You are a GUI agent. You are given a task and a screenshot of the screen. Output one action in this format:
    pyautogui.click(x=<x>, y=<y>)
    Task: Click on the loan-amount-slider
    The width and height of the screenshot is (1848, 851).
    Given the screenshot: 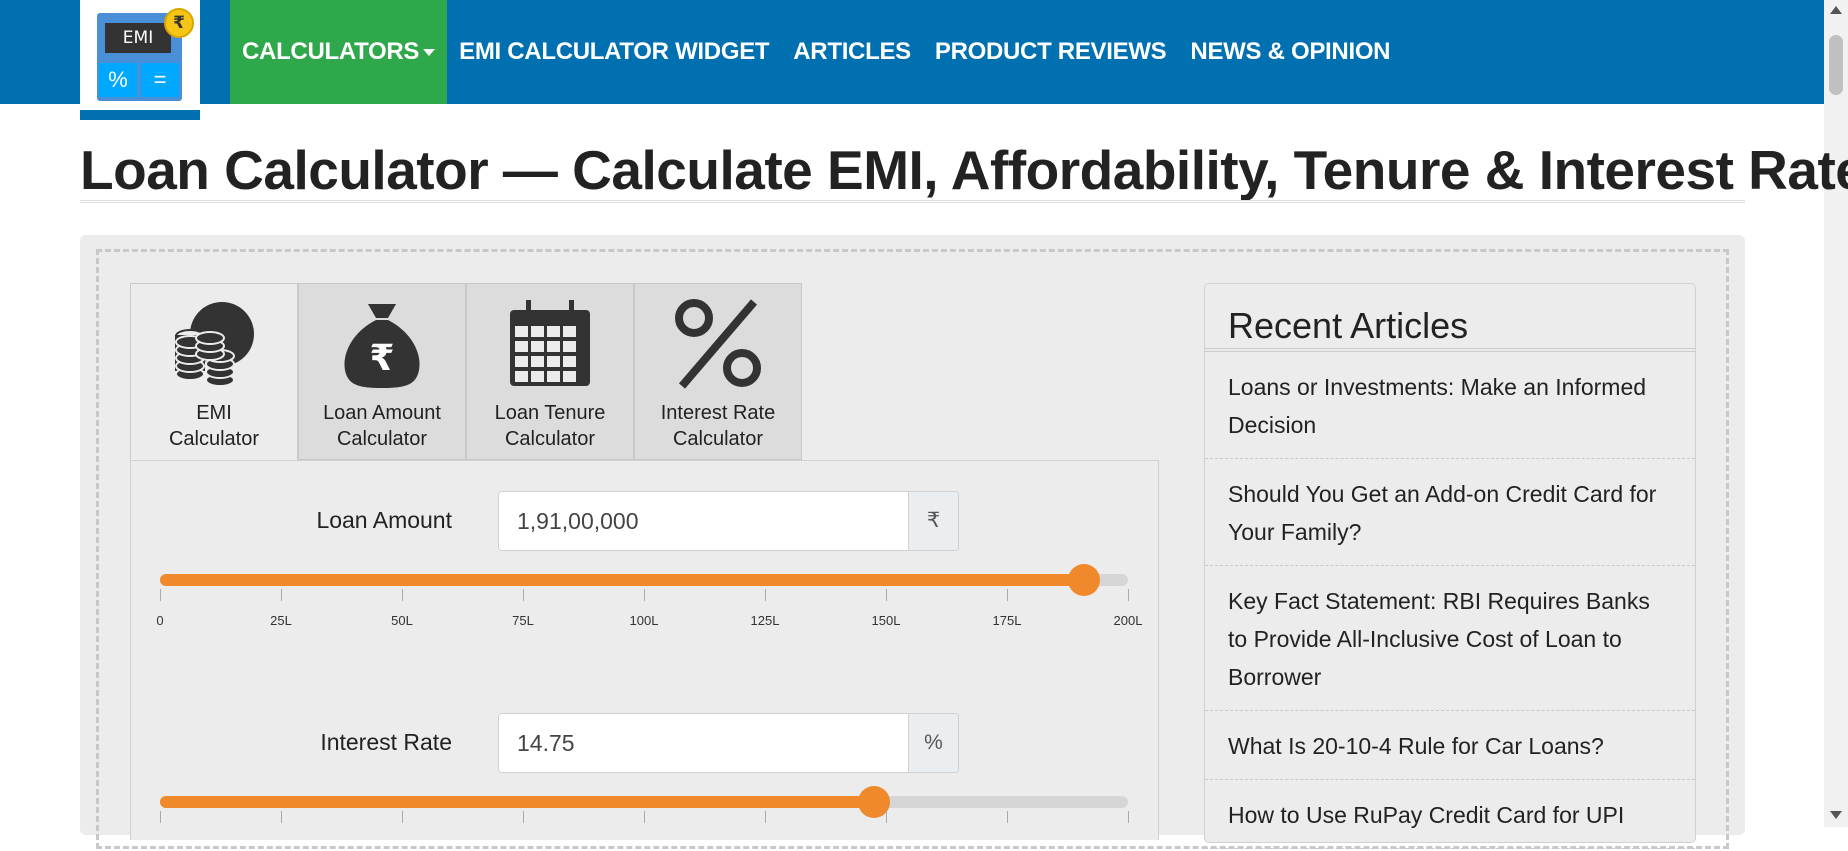 What is the action you would take?
    pyautogui.click(x=644, y=580)
    